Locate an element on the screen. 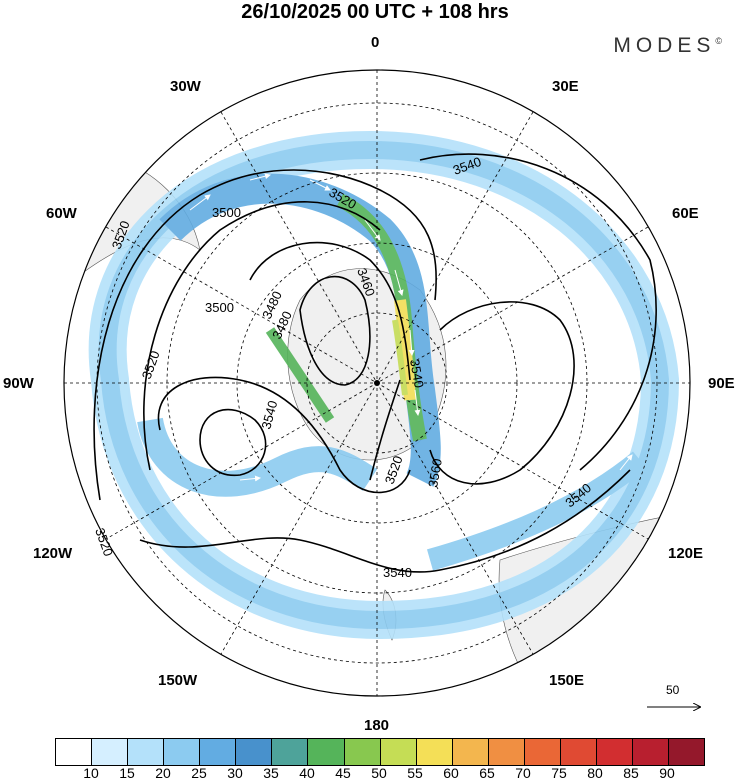 The height and width of the screenshot is (783, 750). lon-label-0: 0 is located at coordinates (375, 42).